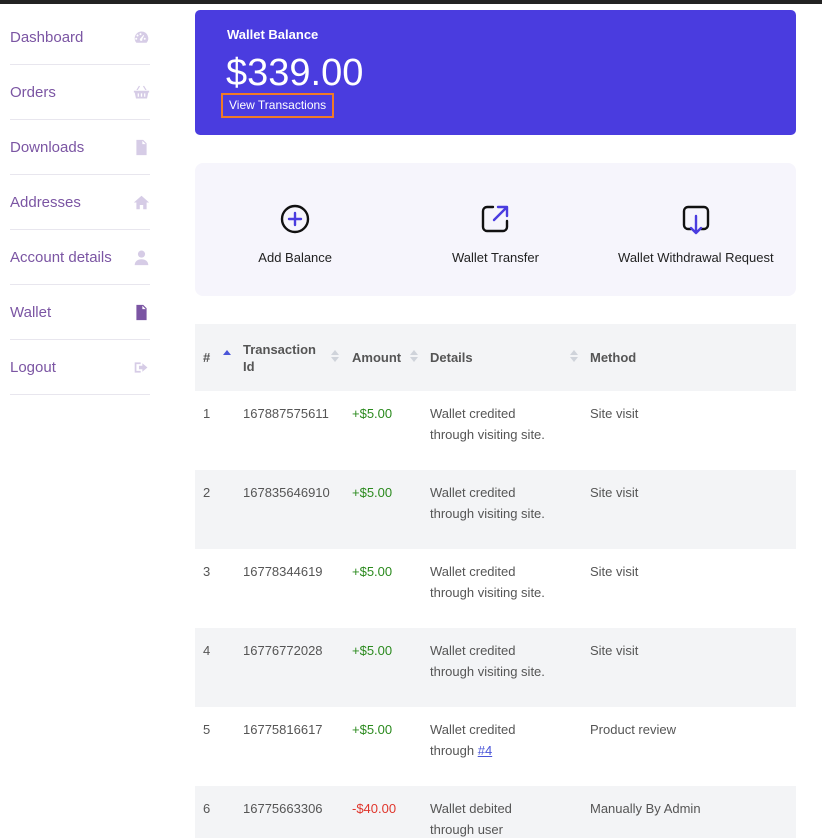  Describe the element at coordinates (141, 202) in the screenshot. I see `home-icon` at that location.